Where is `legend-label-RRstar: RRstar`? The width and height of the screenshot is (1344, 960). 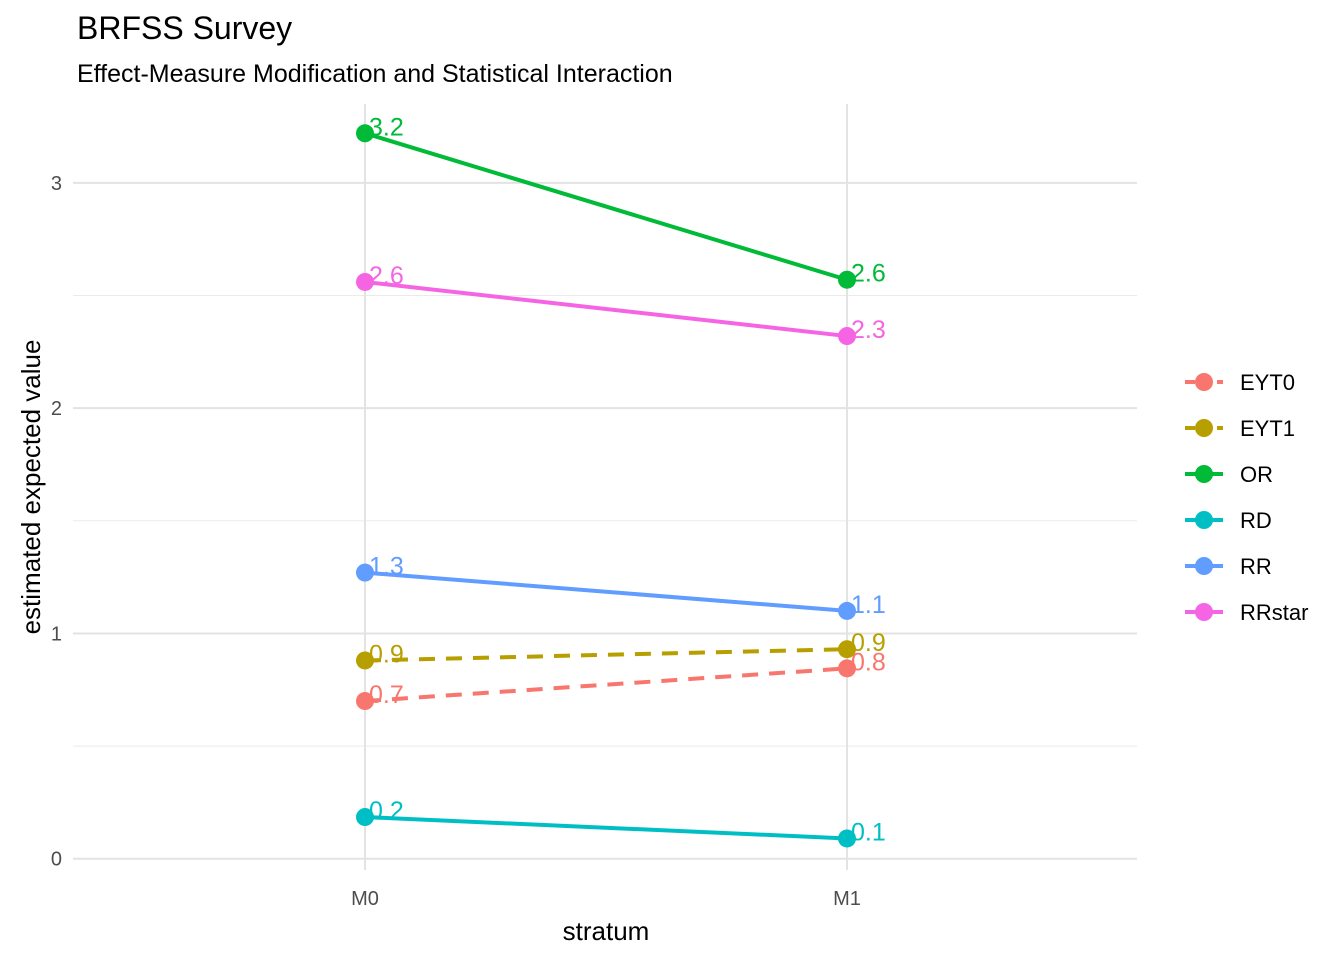 legend-label-RRstar: RRstar is located at coordinates (1274, 612).